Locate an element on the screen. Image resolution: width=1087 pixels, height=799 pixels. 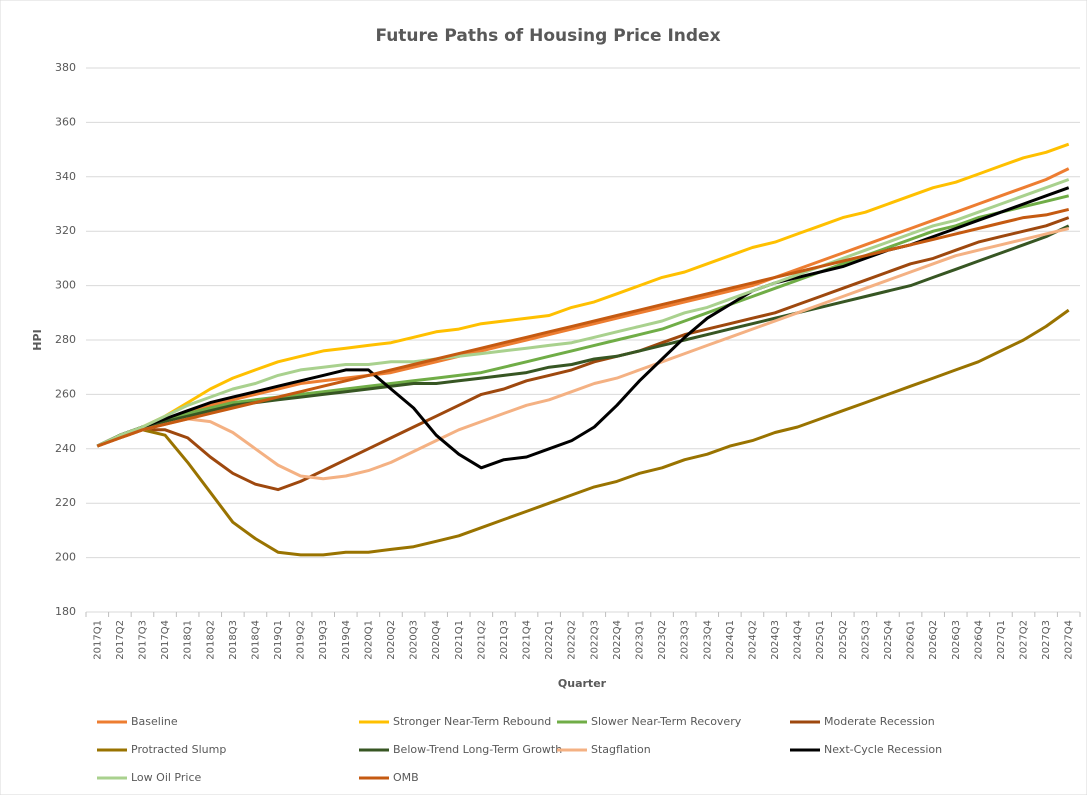
x-tick-label: 2023Q3 is located at coordinates (685, 640).